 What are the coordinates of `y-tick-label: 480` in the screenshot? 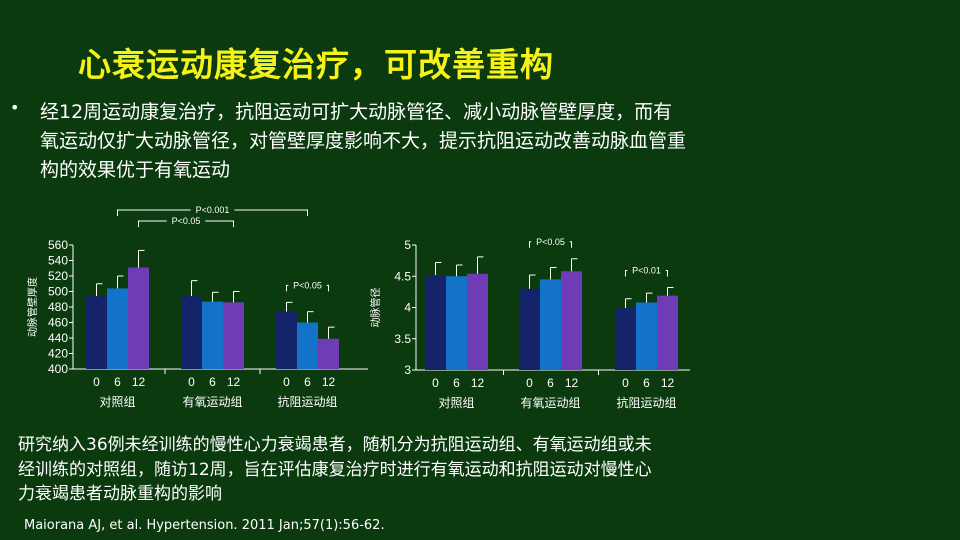 It's located at (58, 307).